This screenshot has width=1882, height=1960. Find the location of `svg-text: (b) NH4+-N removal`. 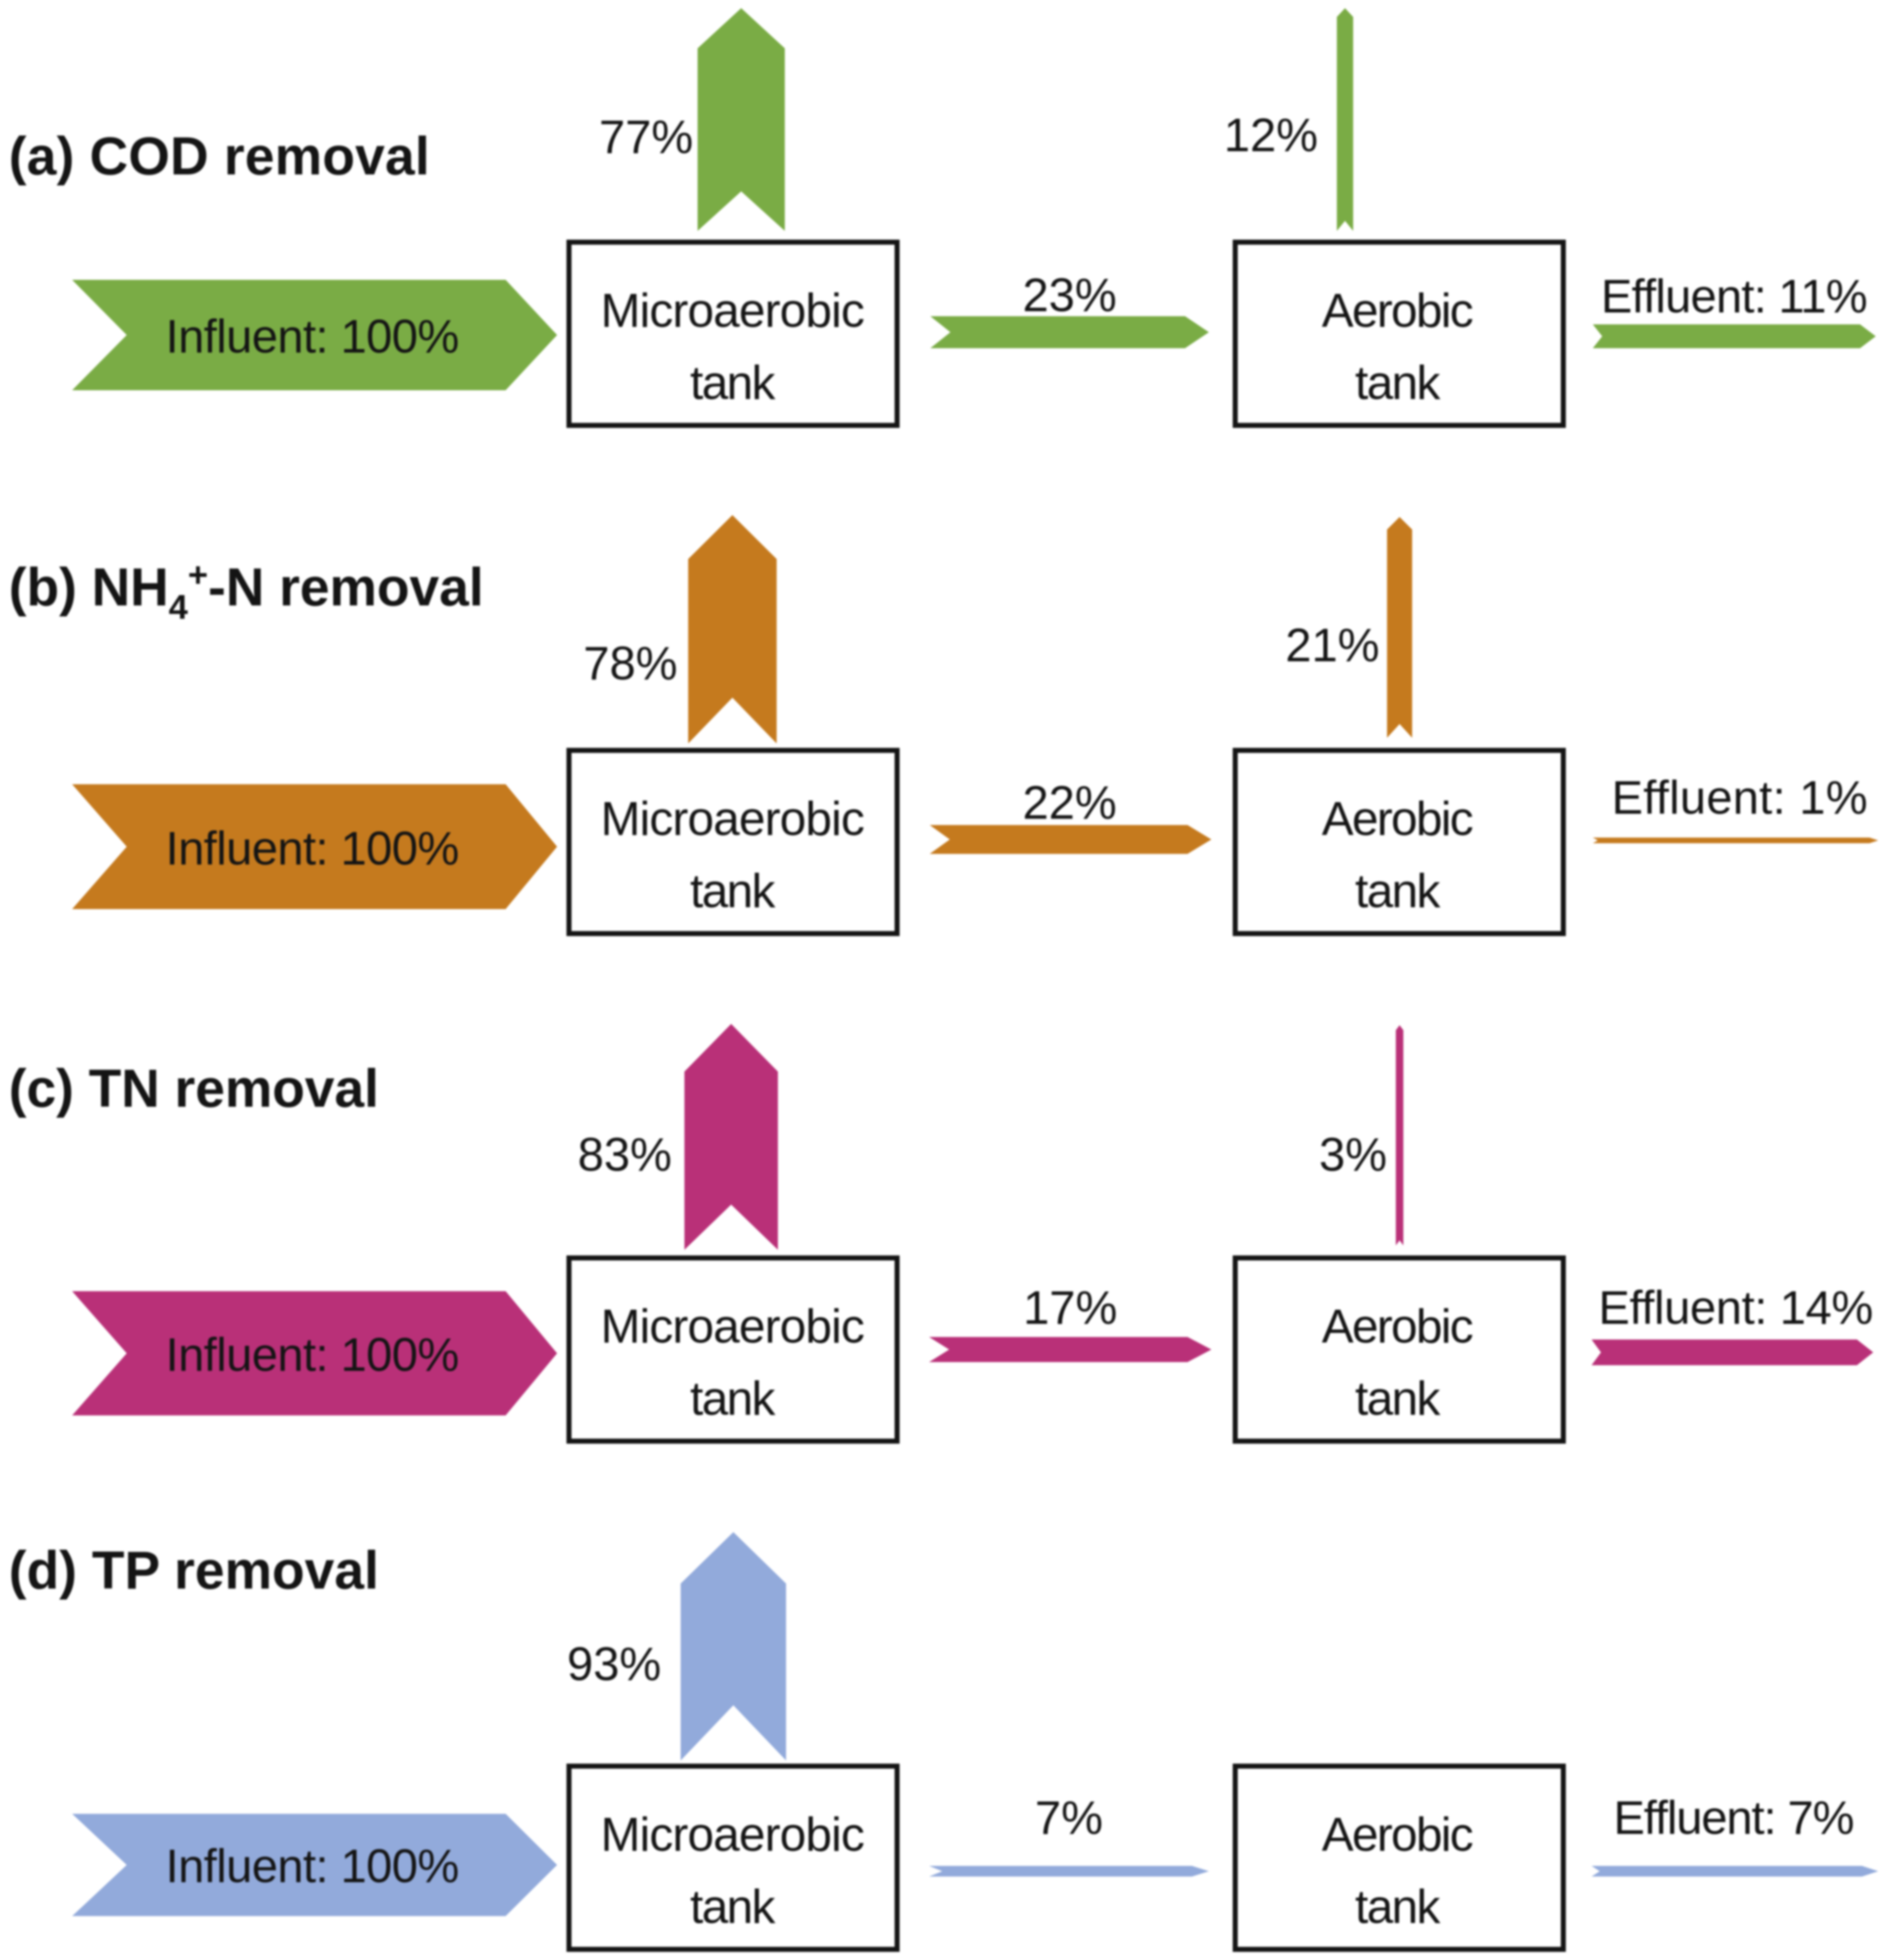

svg-text: (b) NH4+-N removal is located at coordinates (247, 590).